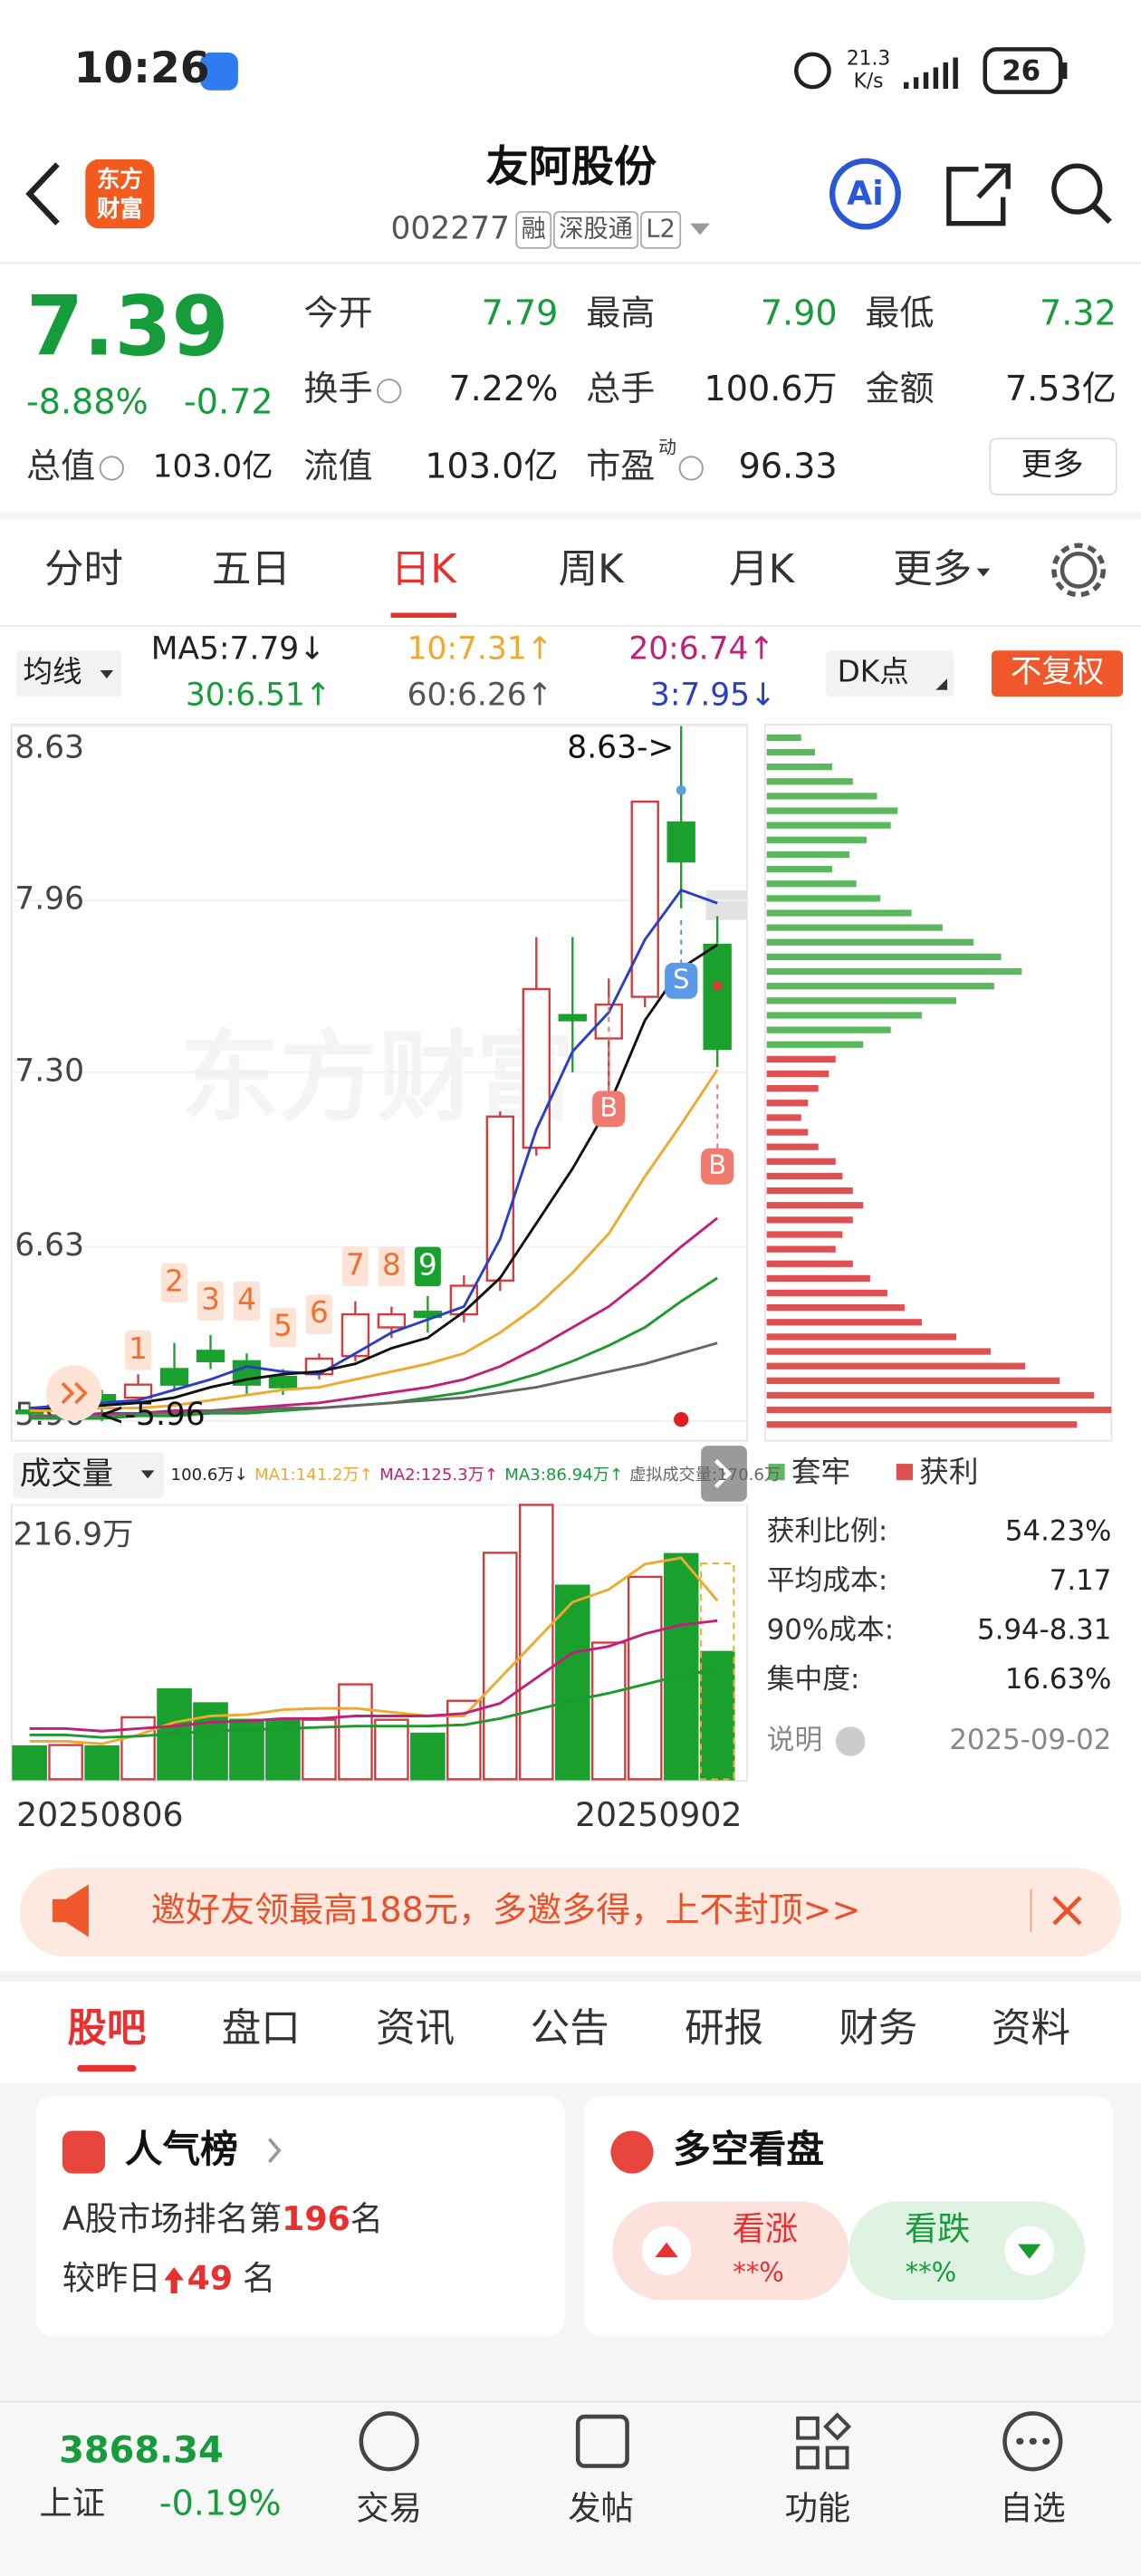 This screenshot has width=1141, height=2576. Describe the element at coordinates (175, 2280) in the screenshot. I see `up-arrow` at that location.